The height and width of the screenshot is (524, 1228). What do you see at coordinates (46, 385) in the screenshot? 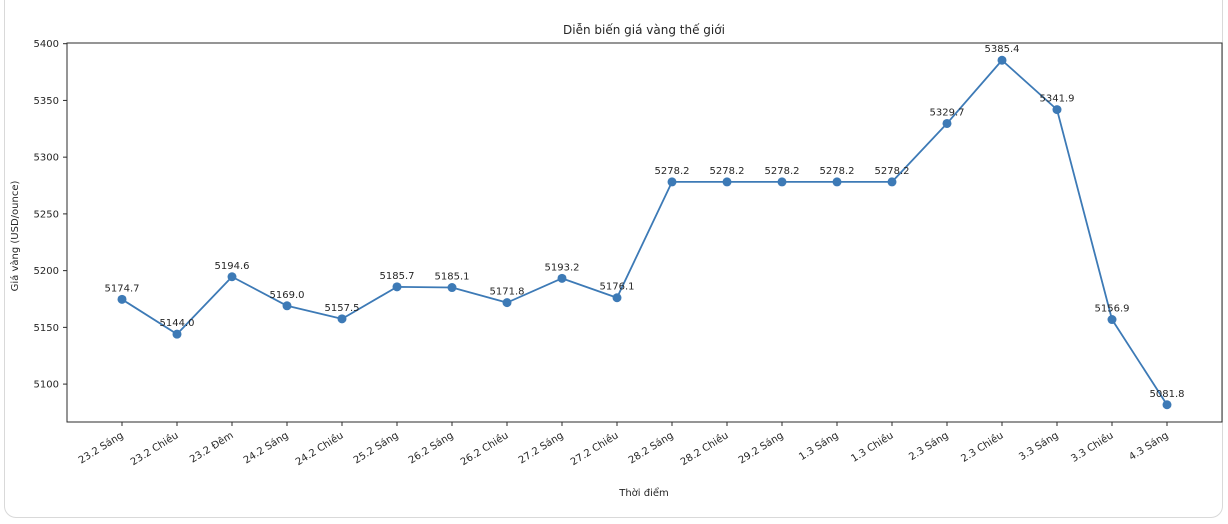
I see `y-axis-tick-label: 5100` at bounding box center [46, 385].